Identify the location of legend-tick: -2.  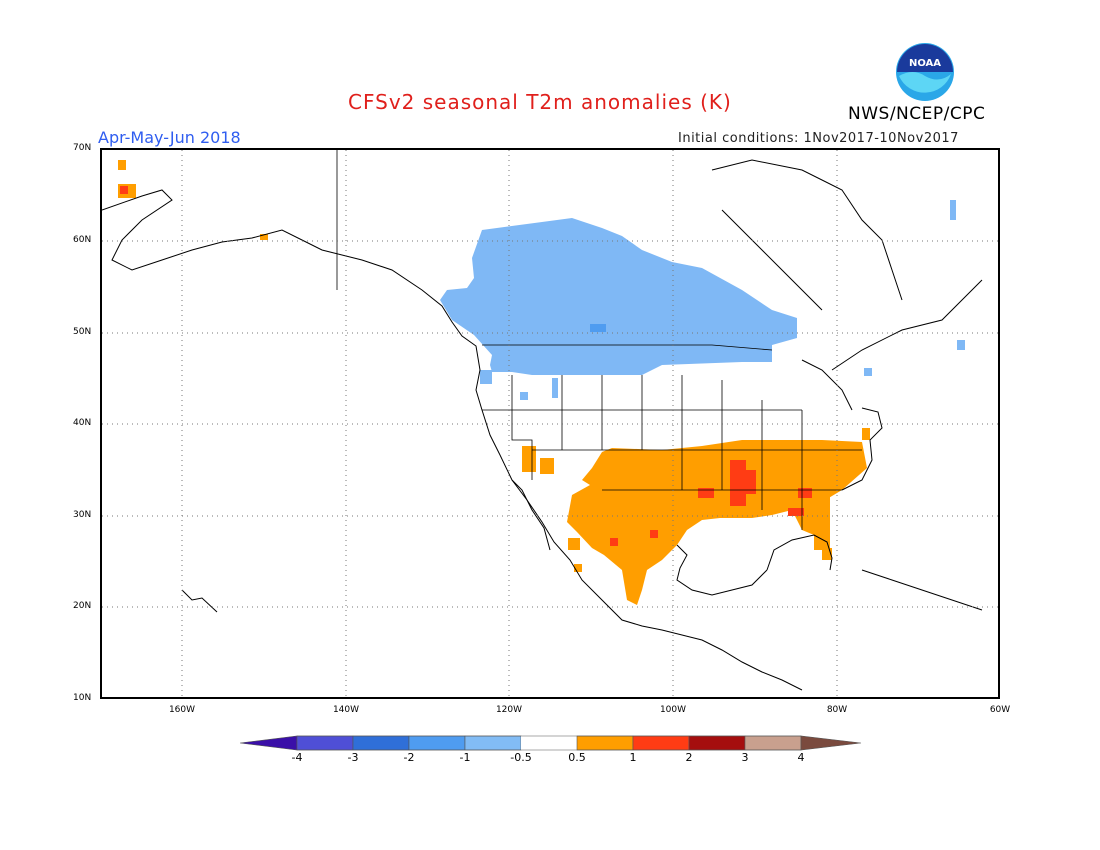
(409, 757).